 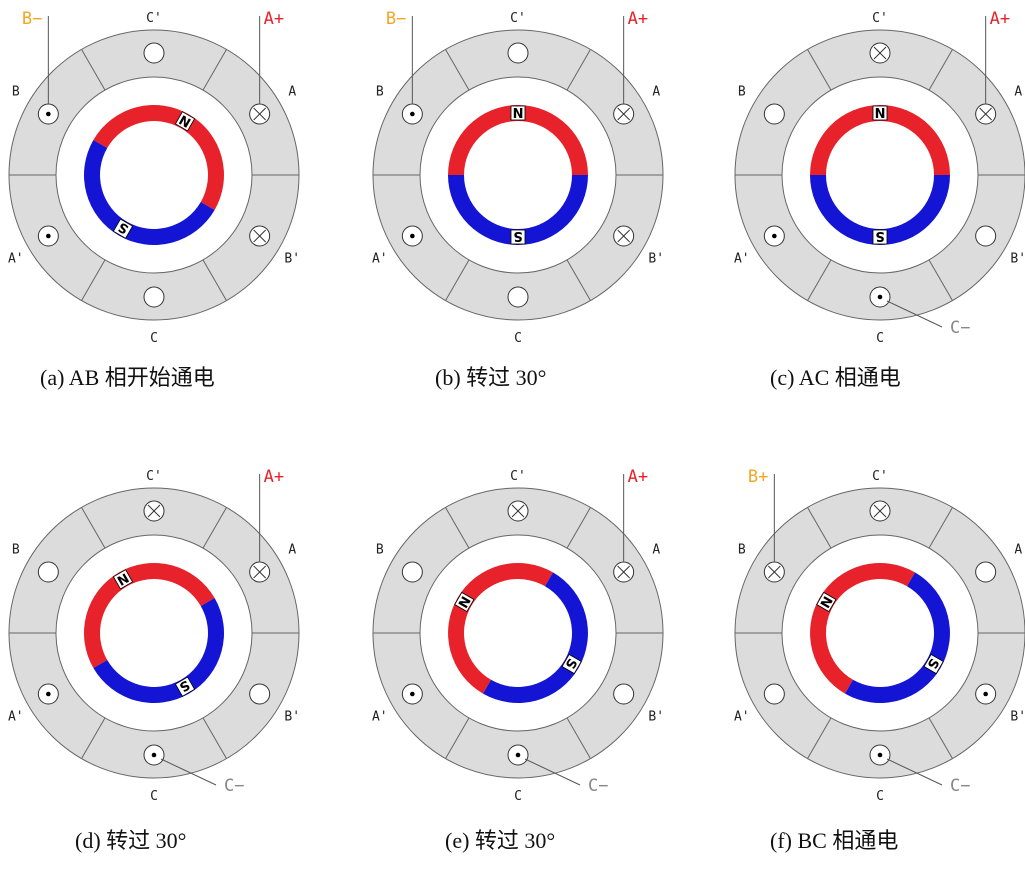 I want to click on diagram-caption: (b) 转过 30°, so click(x=491, y=377).